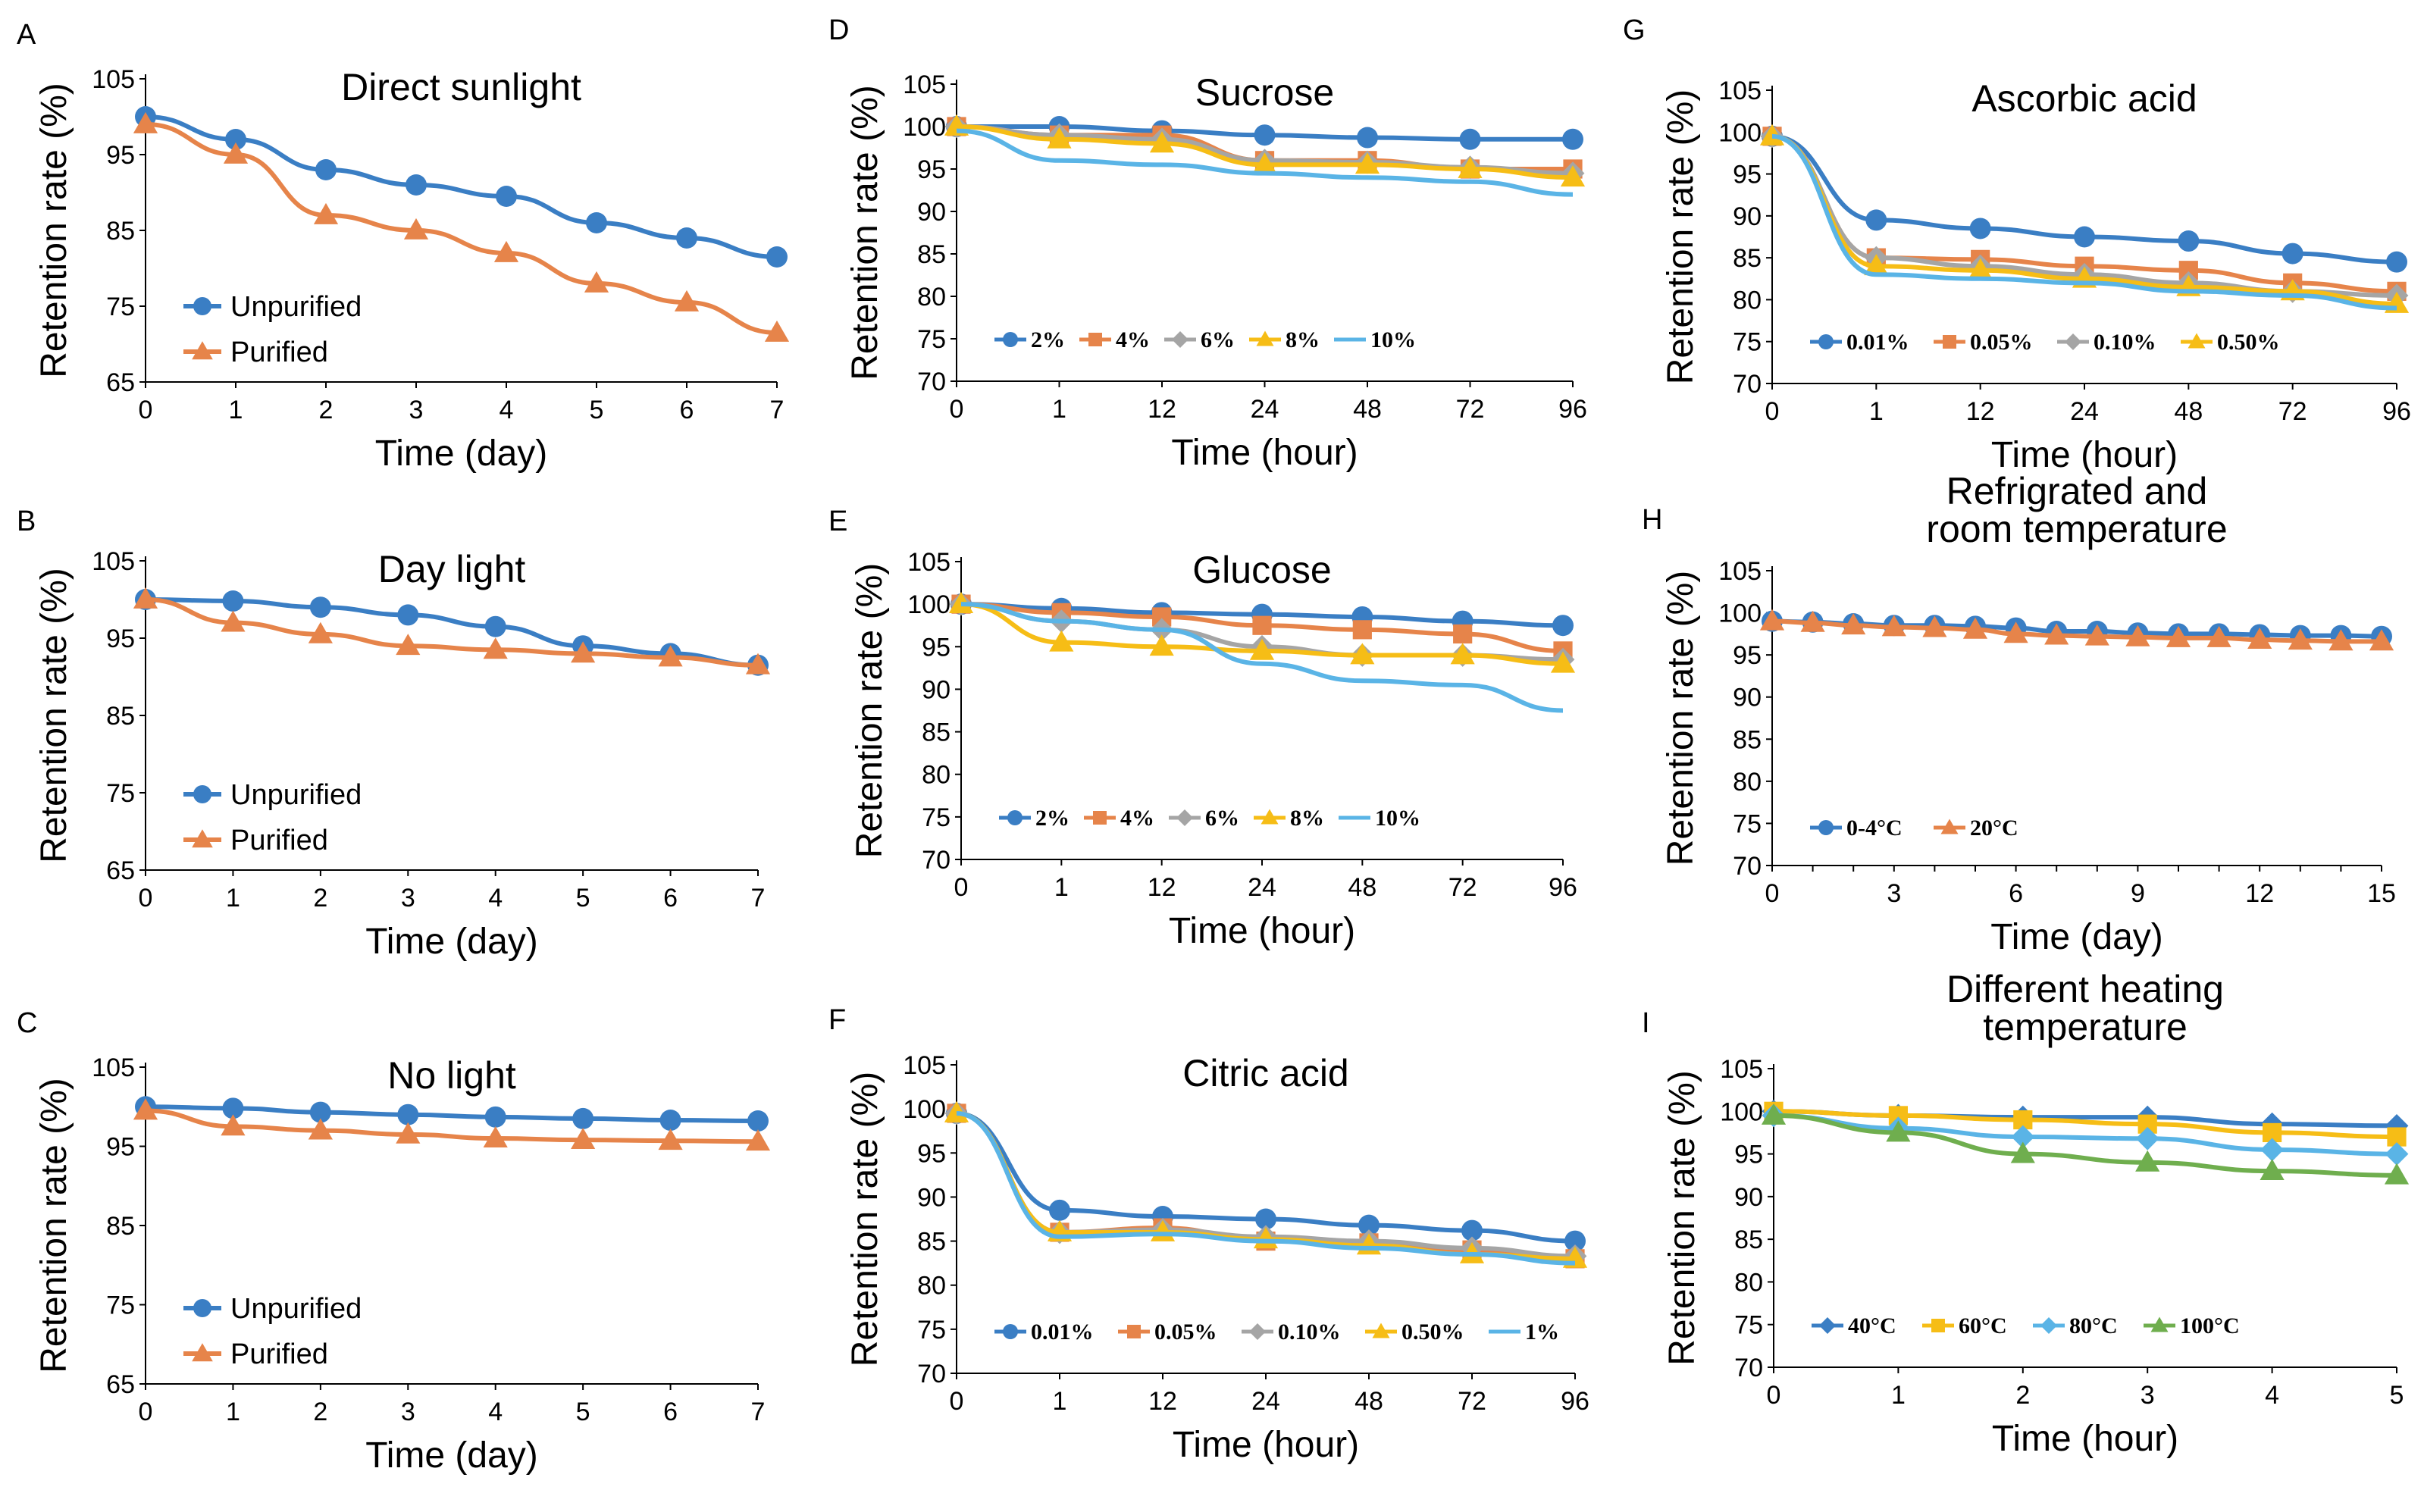 This screenshot has height=1512, width=2424. What do you see at coordinates (837, 1020) in the screenshot?
I see `panel-letter: F` at bounding box center [837, 1020].